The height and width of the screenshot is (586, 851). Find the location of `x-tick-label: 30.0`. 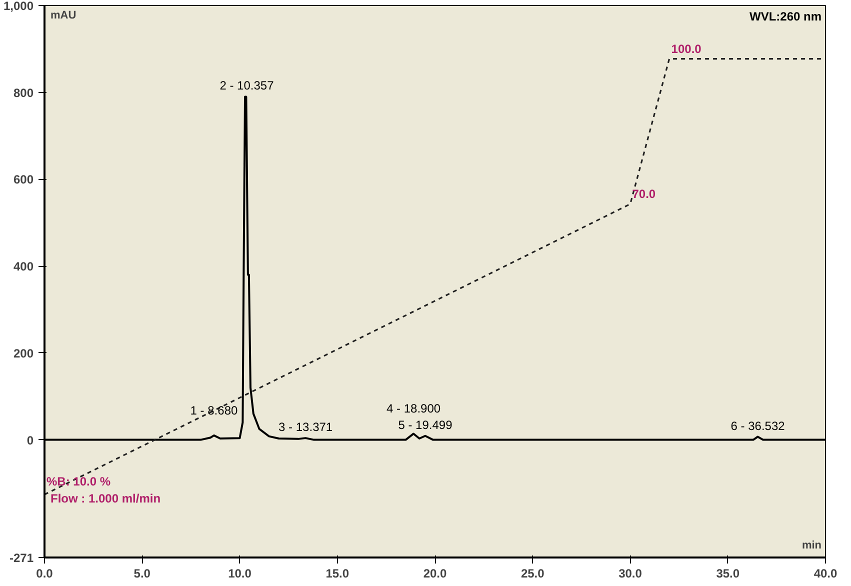

x-tick-label: 30.0 is located at coordinates (630, 573).